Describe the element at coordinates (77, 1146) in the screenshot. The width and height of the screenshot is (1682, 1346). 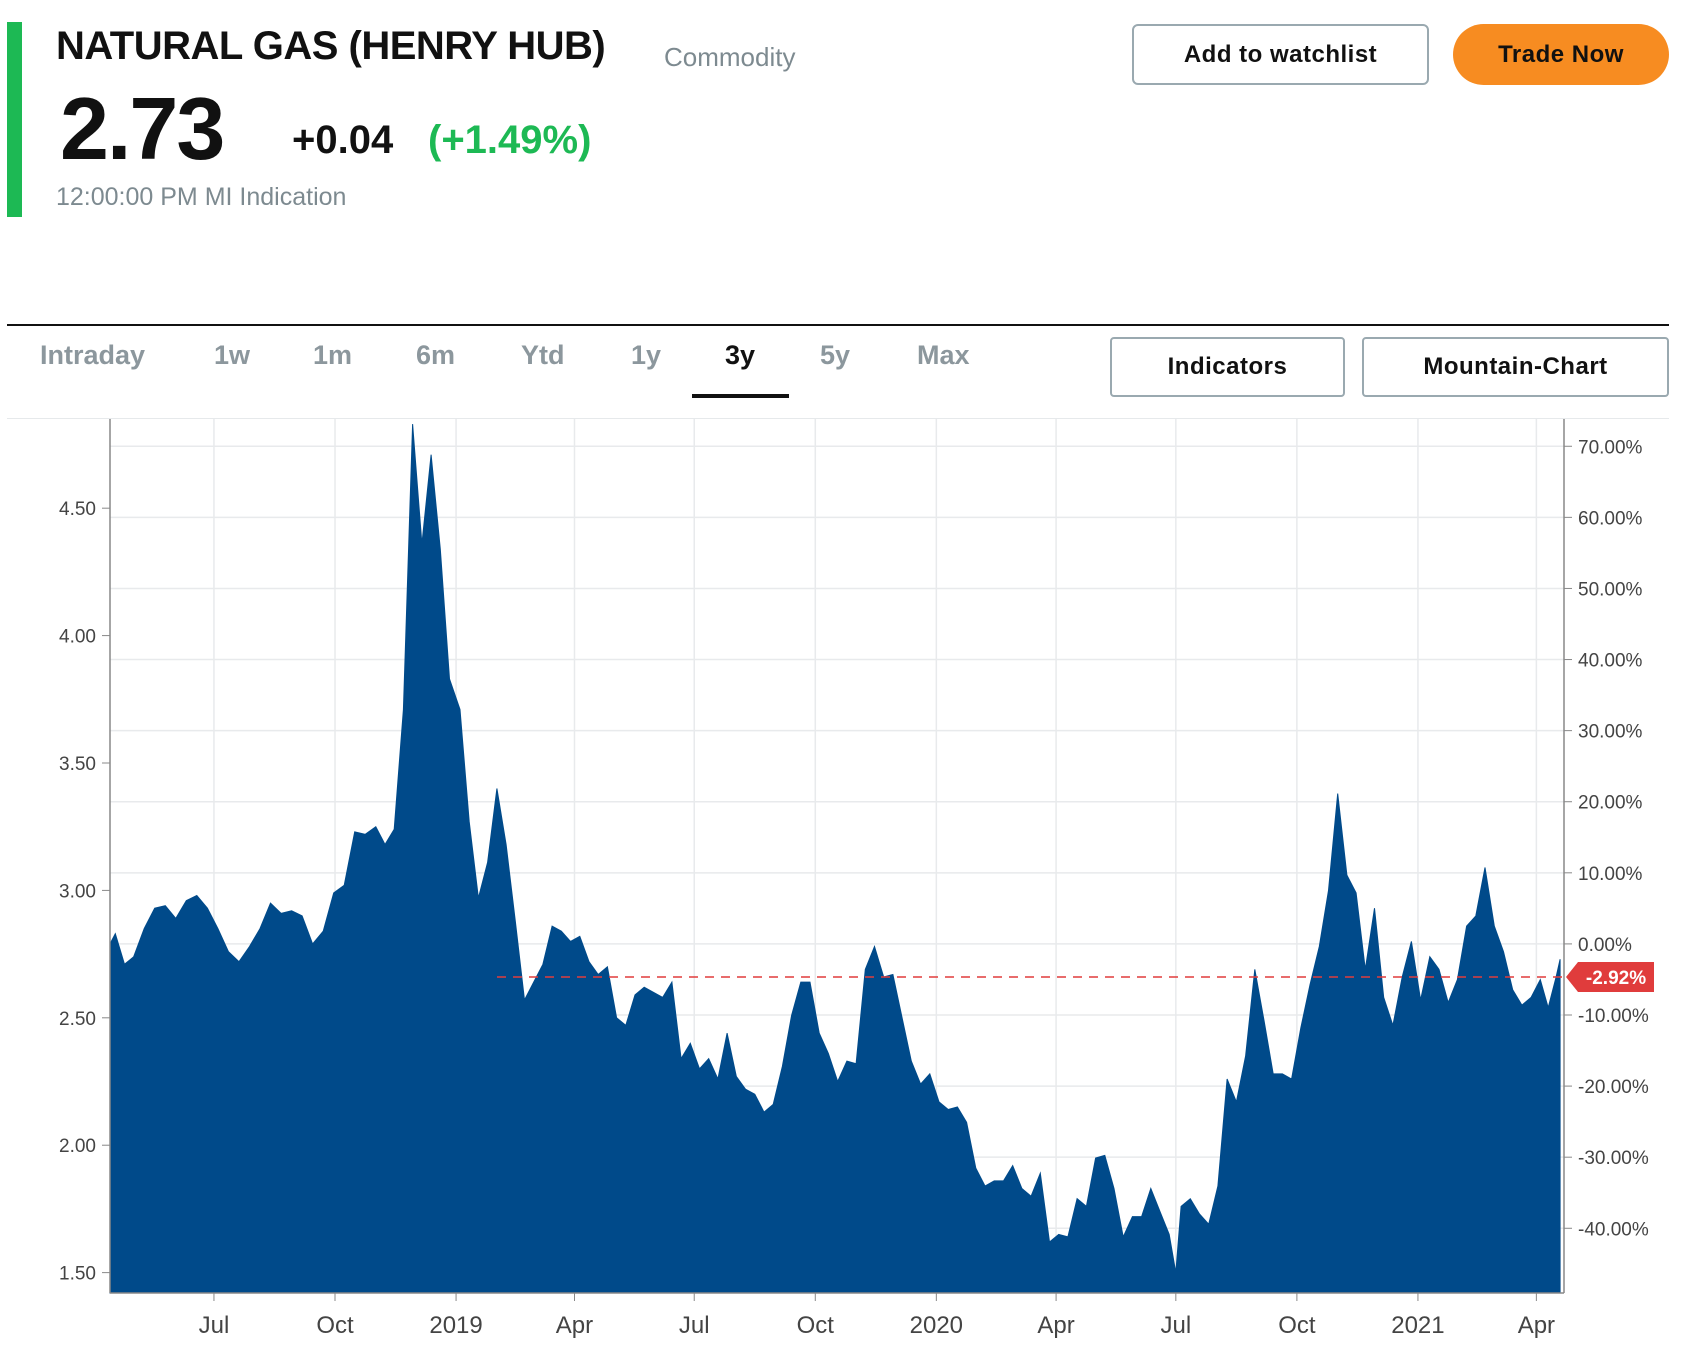
I see `left-axis-tick-label: 2.00` at that location.